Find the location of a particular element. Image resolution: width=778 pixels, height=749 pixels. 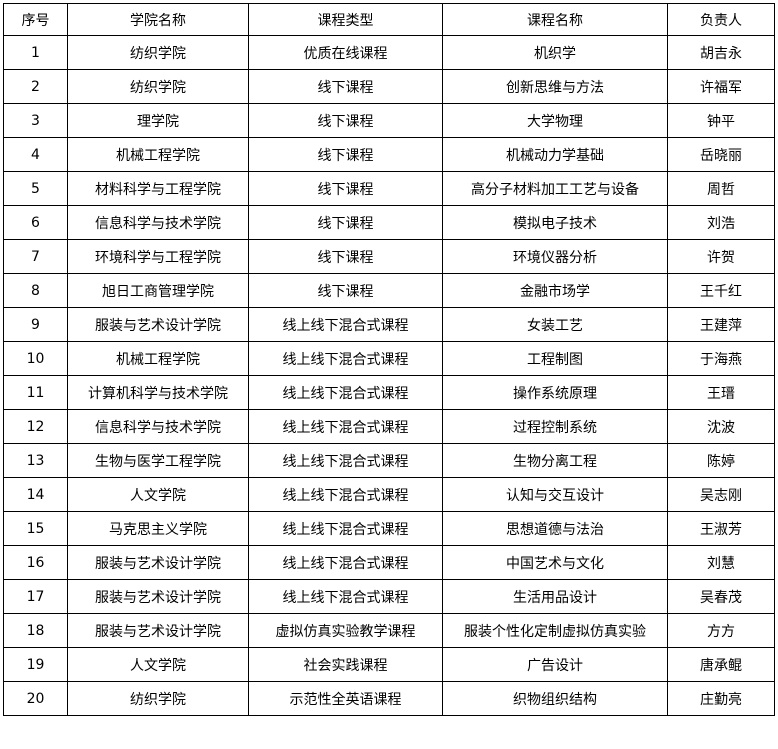

cell-course-name: 机械动力学基础 is located at coordinates (555, 154).